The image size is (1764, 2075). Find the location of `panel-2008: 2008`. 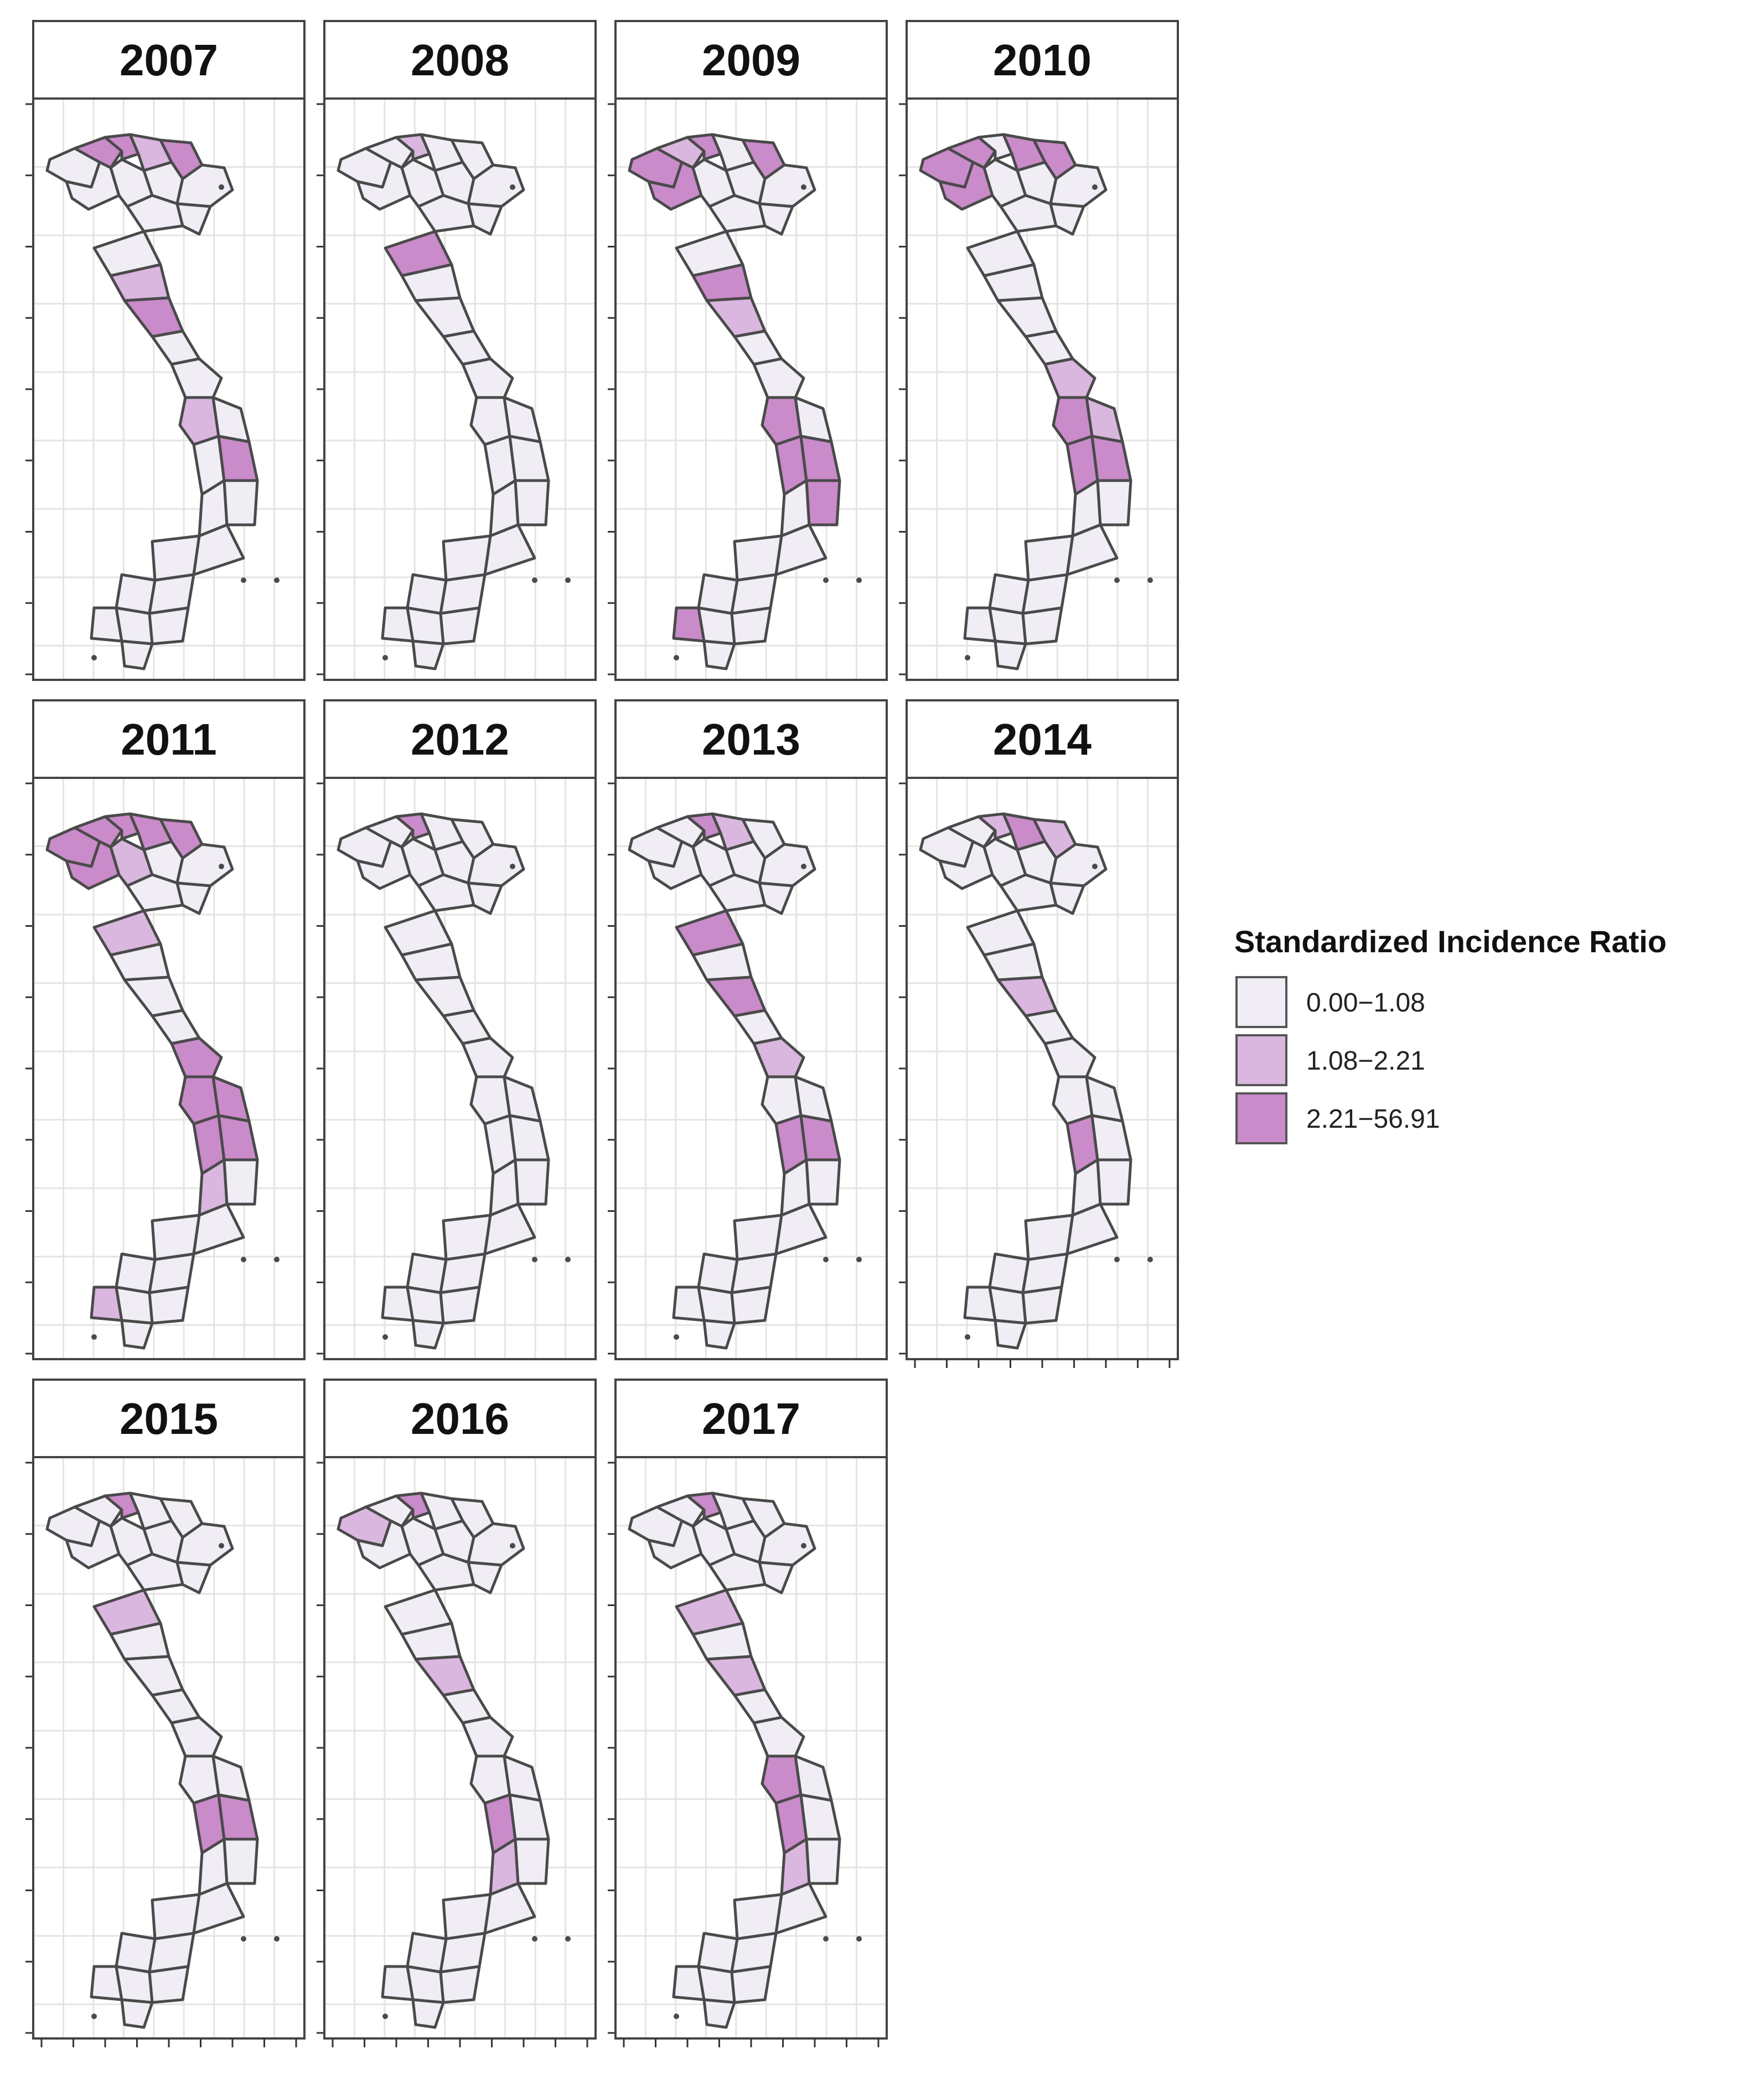

panel-2008: 2008 is located at coordinates (457, 350).